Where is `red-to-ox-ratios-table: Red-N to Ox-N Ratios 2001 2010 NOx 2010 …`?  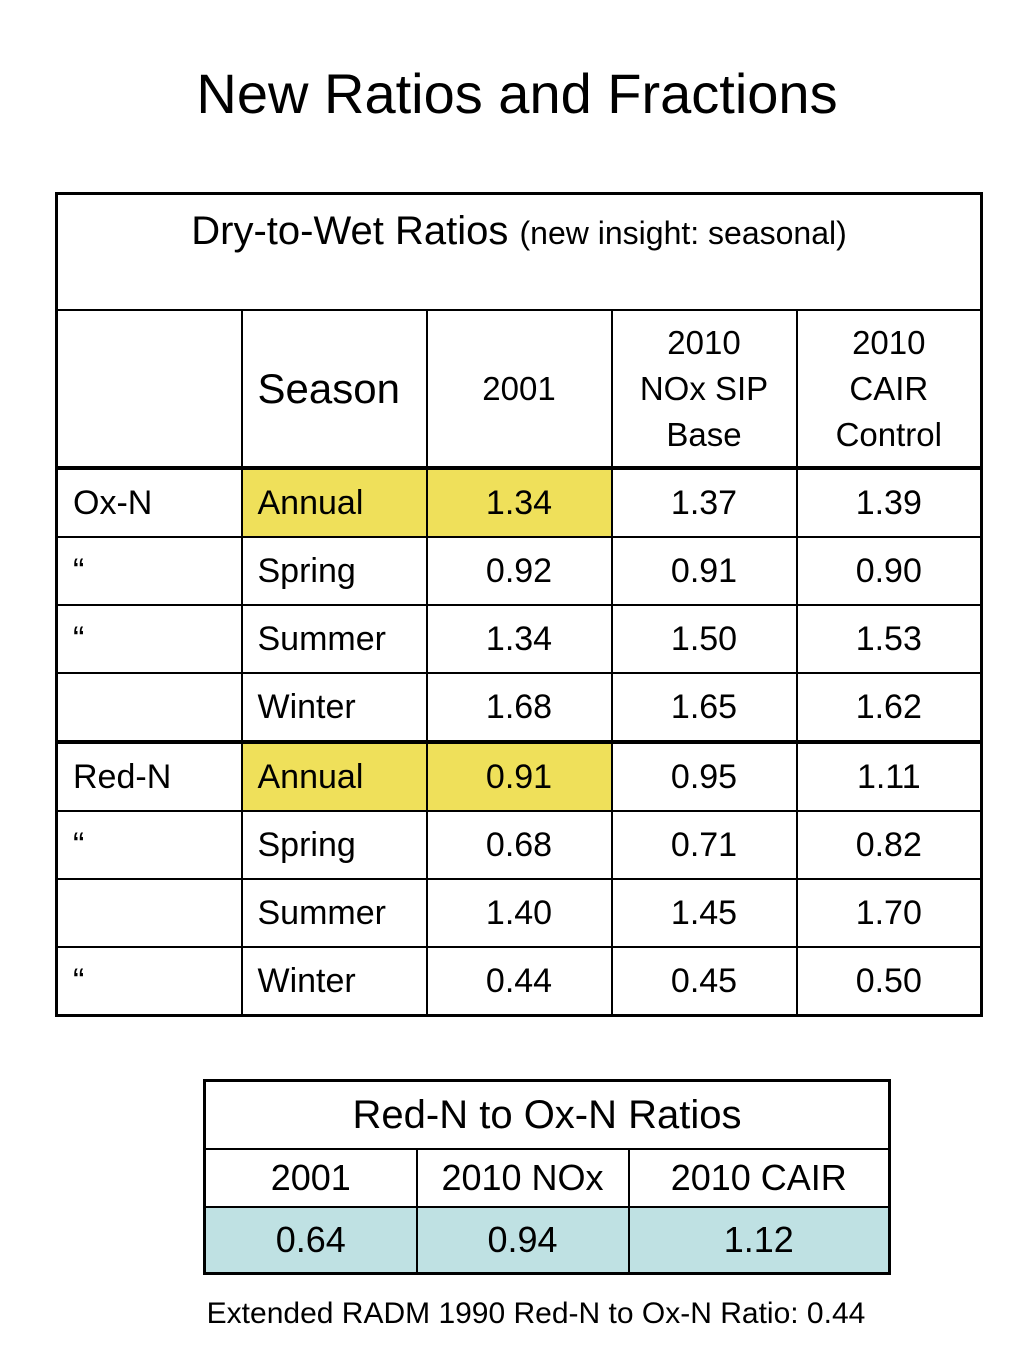 red-to-ox-ratios-table: Red-N to Ox-N Ratios 2001 2010 NOx 2010 … is located at coordinates (547, 1177).